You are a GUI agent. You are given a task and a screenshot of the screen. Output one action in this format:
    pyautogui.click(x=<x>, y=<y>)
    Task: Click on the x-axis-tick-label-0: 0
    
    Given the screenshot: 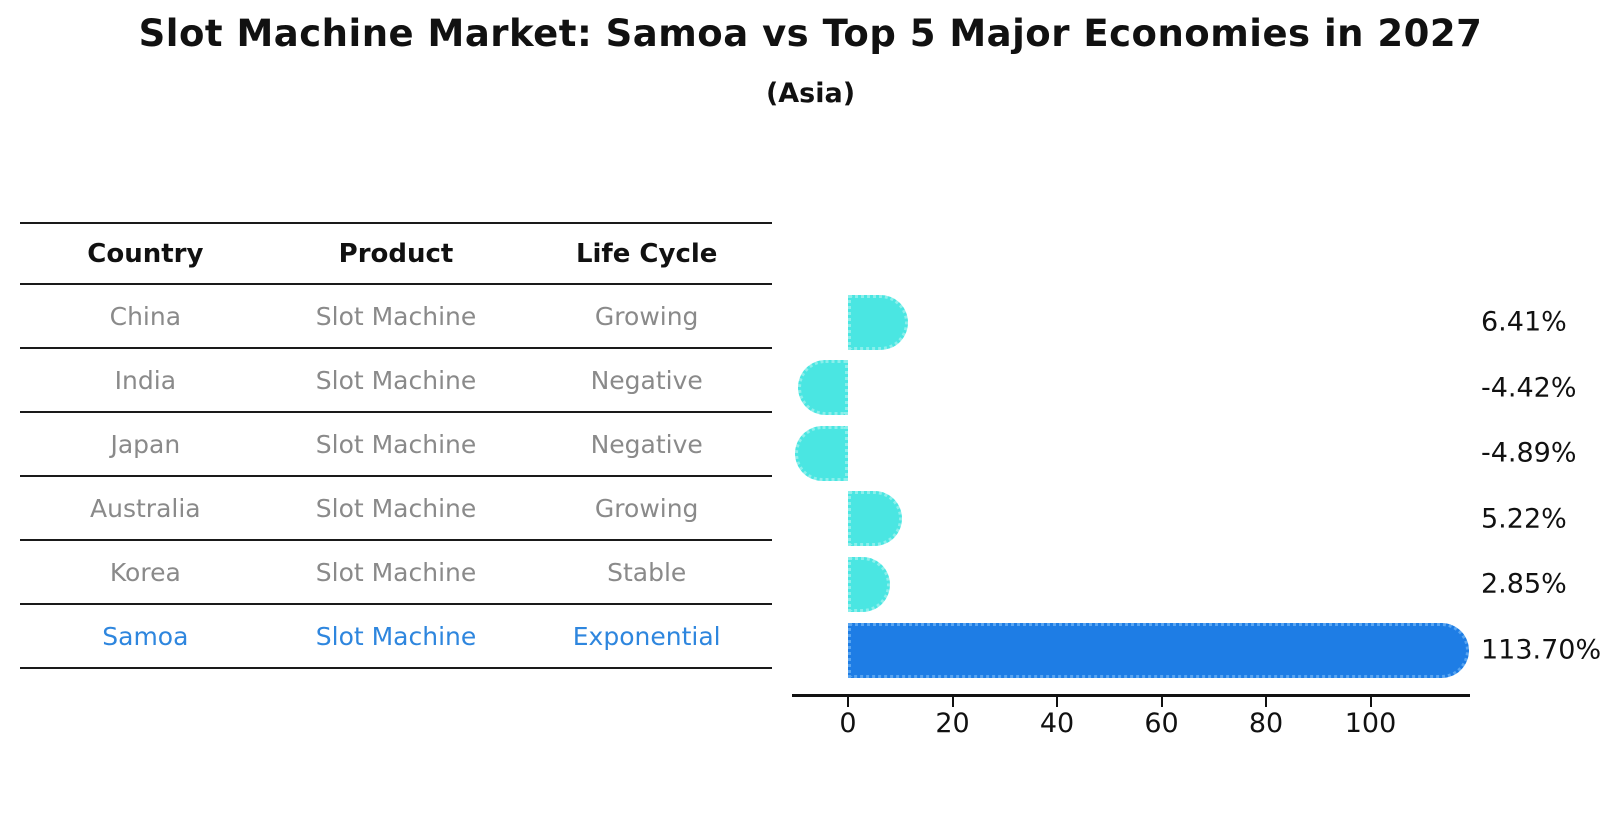 What is the action you would take?
    pyautogui.click(x=848, y=723)
    